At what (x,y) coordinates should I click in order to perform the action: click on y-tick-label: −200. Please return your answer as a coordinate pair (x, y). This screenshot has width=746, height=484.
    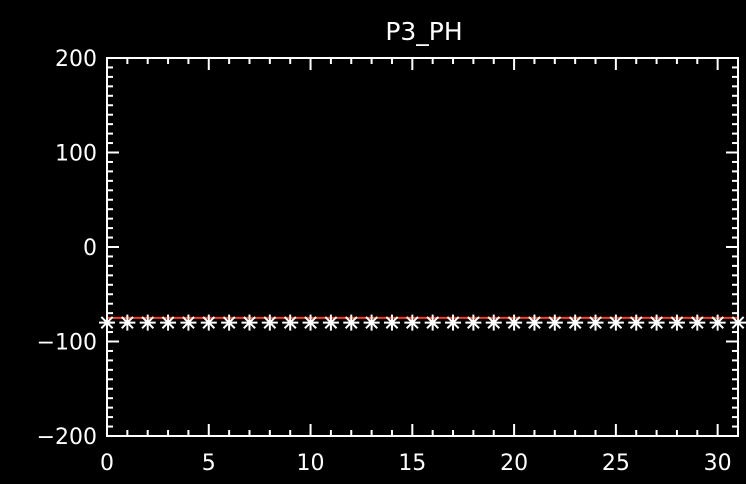
    Looking at the image, I should click on (67, 437).